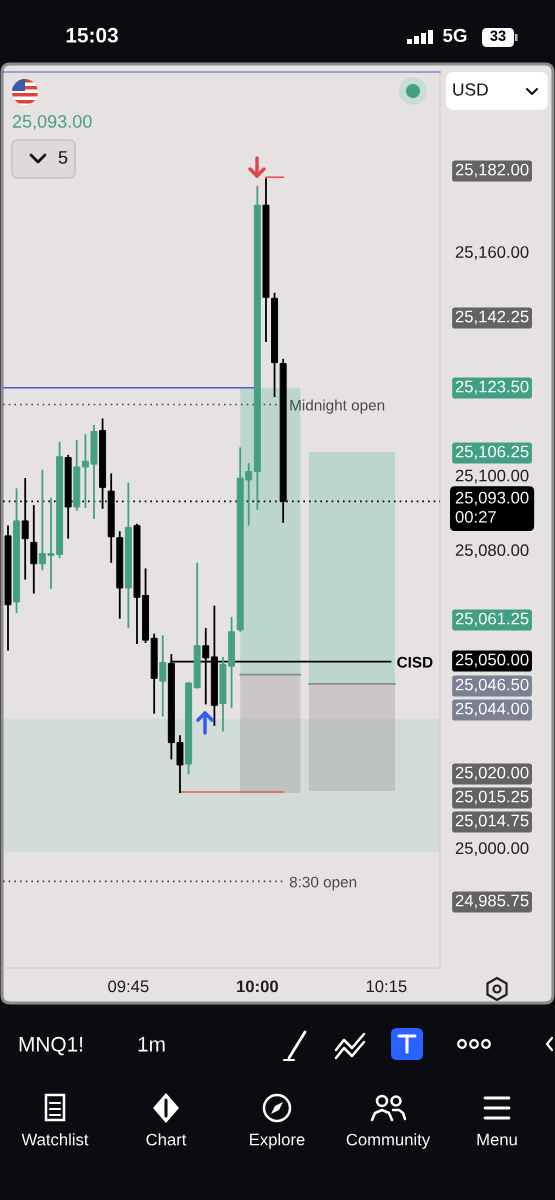 This screenshot has width=555, height=1200. What do you see at coordinates (455, 35) in the screenshot?
I see `text: 5G` at bounding box center [455, 35].